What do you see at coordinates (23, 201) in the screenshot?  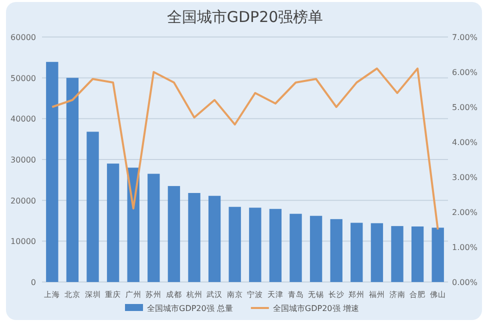 I see `y-tick-label: 20000` at bounding box center [23, 201].